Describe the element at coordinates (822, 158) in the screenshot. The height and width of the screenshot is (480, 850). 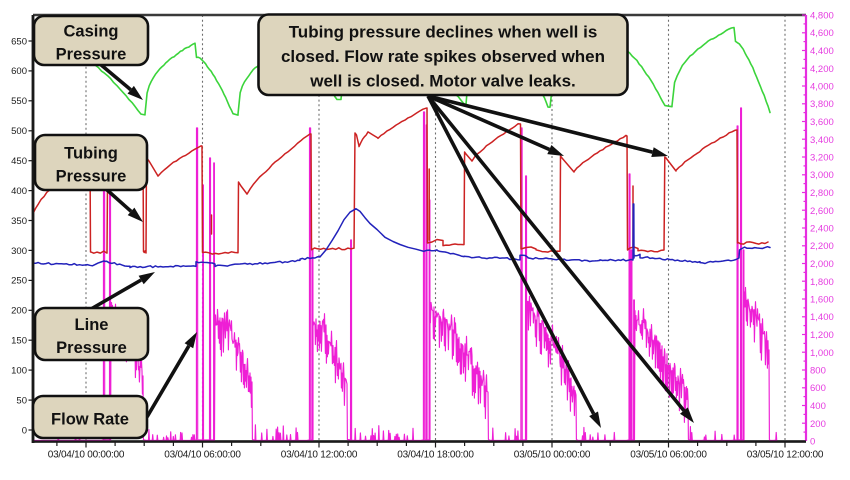
I see `svg-text: 3,200` at that location.